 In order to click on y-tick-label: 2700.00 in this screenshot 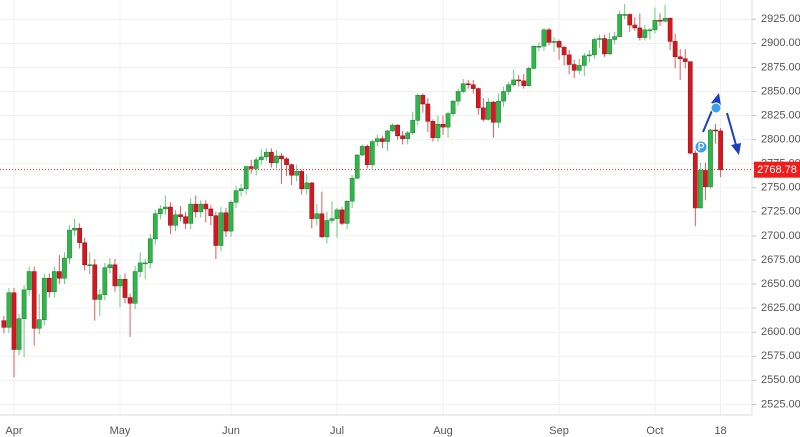, I will do `click(780, 236)`.